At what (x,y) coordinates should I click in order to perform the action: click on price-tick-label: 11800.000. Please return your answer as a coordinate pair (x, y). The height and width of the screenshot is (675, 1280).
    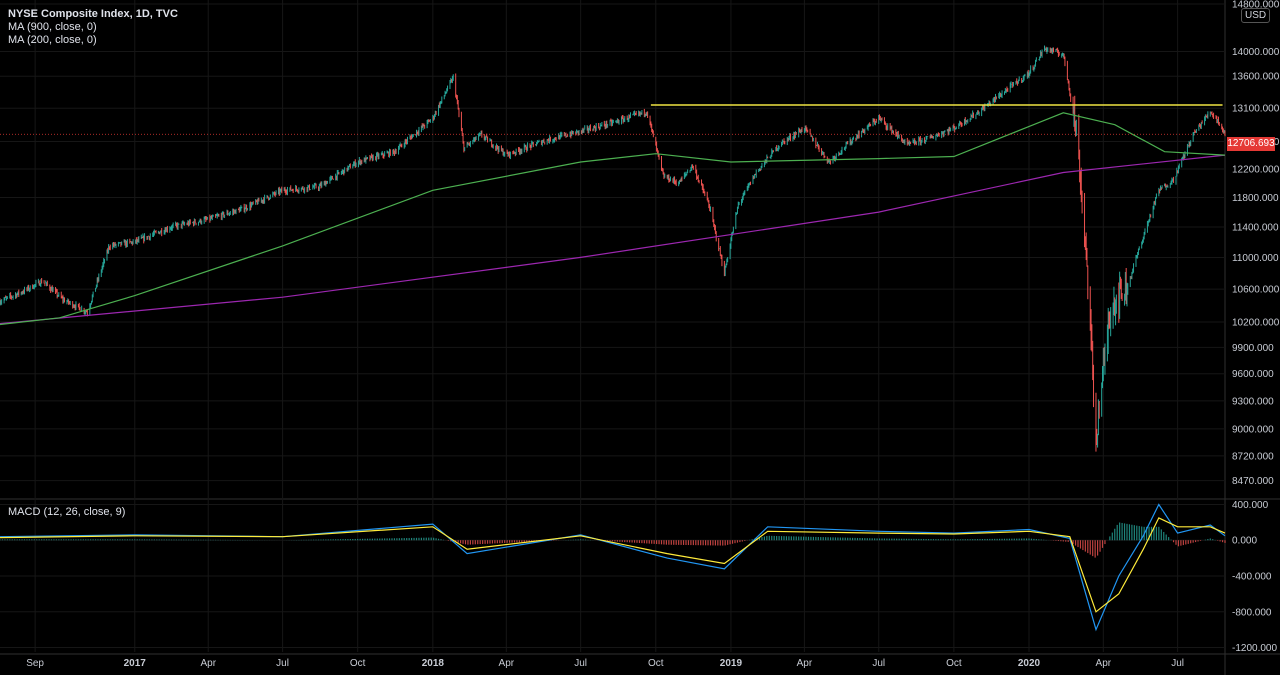
    Looking at the image, I should click on (1255, 198).